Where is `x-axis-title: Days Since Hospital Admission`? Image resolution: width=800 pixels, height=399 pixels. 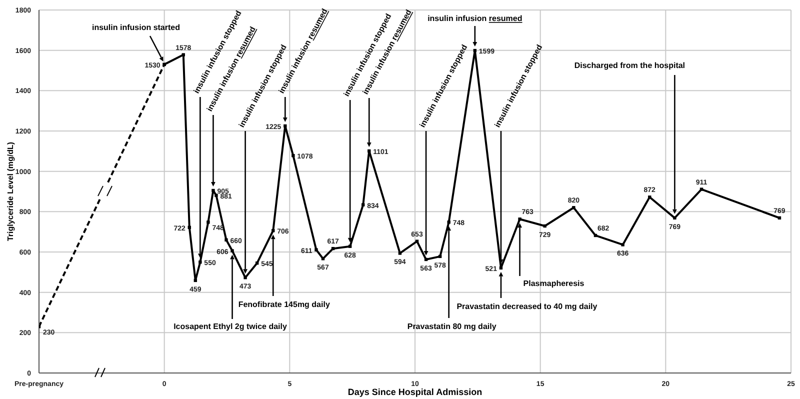
x-axis-title: Days Since Hospital Admission is located at coordinates (415, 392).